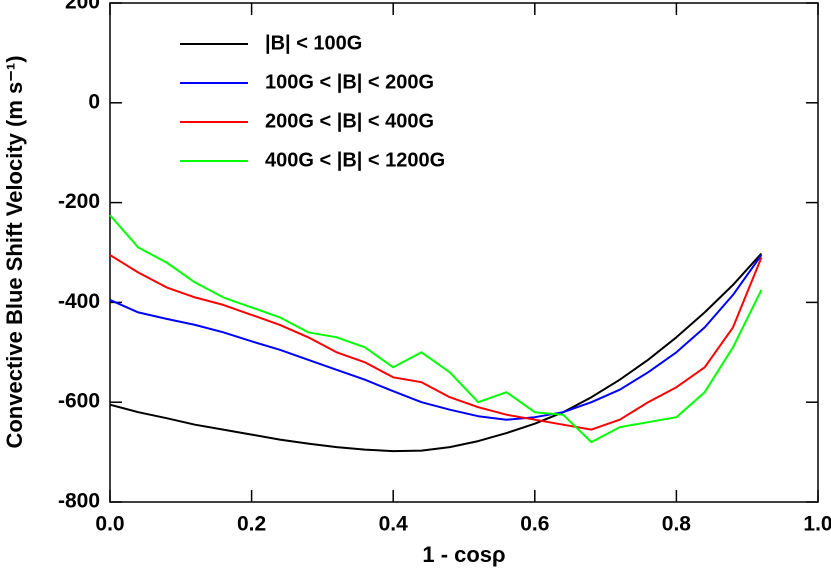 This screenshot has height=576, width=831. Describe the element at coordinates (79, 401) in the screenshot. I see `y-tick-label: -600` at that location.